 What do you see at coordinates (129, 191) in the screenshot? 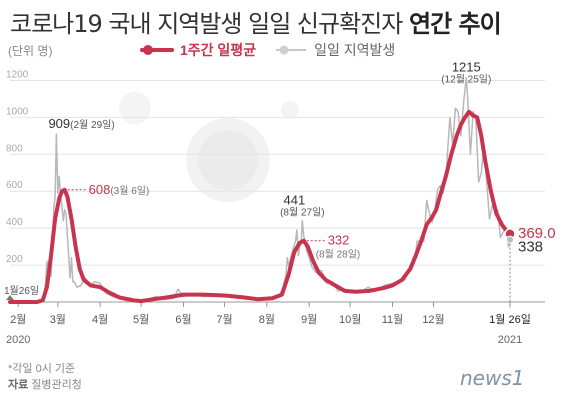
I see `annotation-date: (3월 6일)` at bounding box center [129, 191].